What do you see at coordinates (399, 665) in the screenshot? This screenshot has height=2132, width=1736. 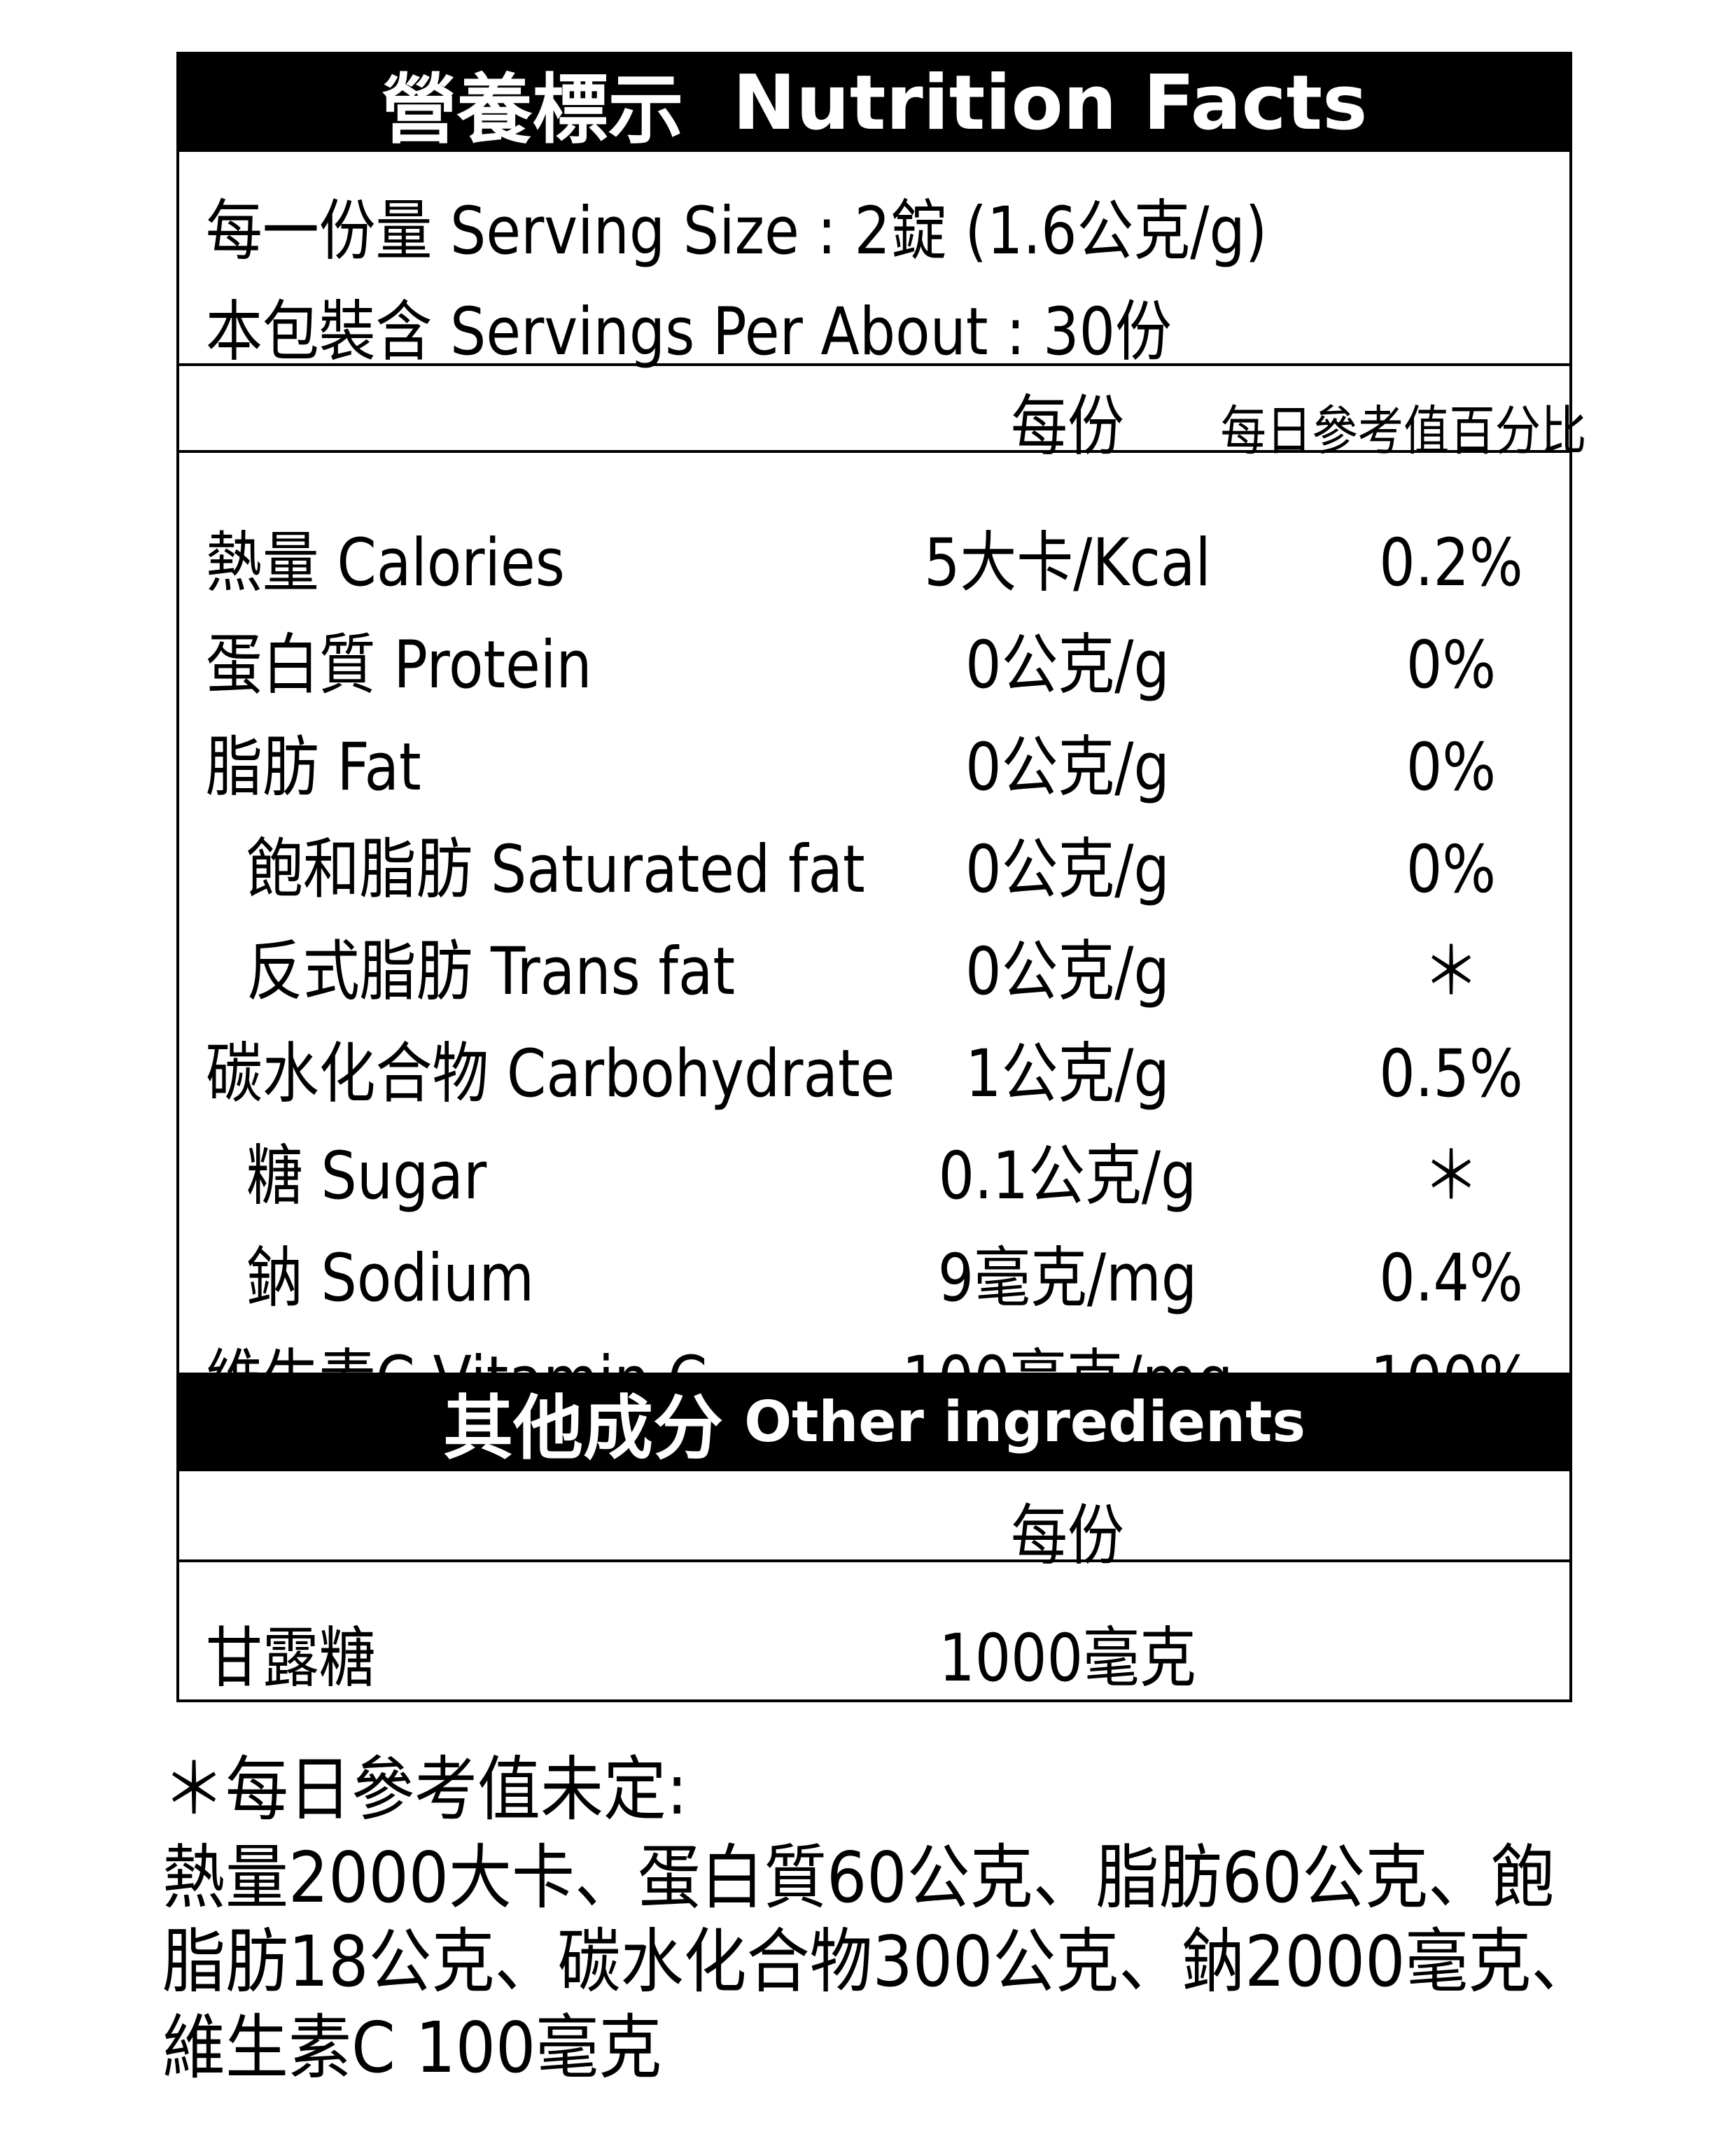 I see `nutrient-name: 蛋白質 Protein` at bounding box center [399, 665].